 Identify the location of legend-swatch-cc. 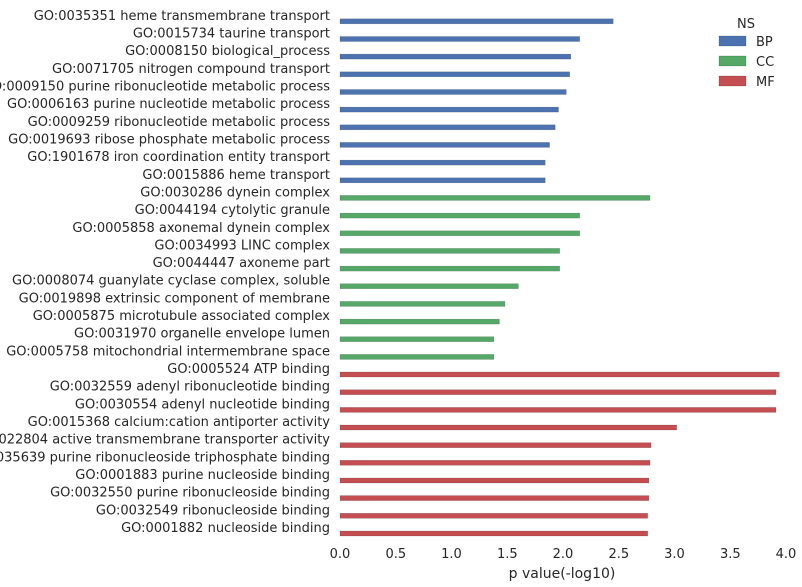
(732, 61).